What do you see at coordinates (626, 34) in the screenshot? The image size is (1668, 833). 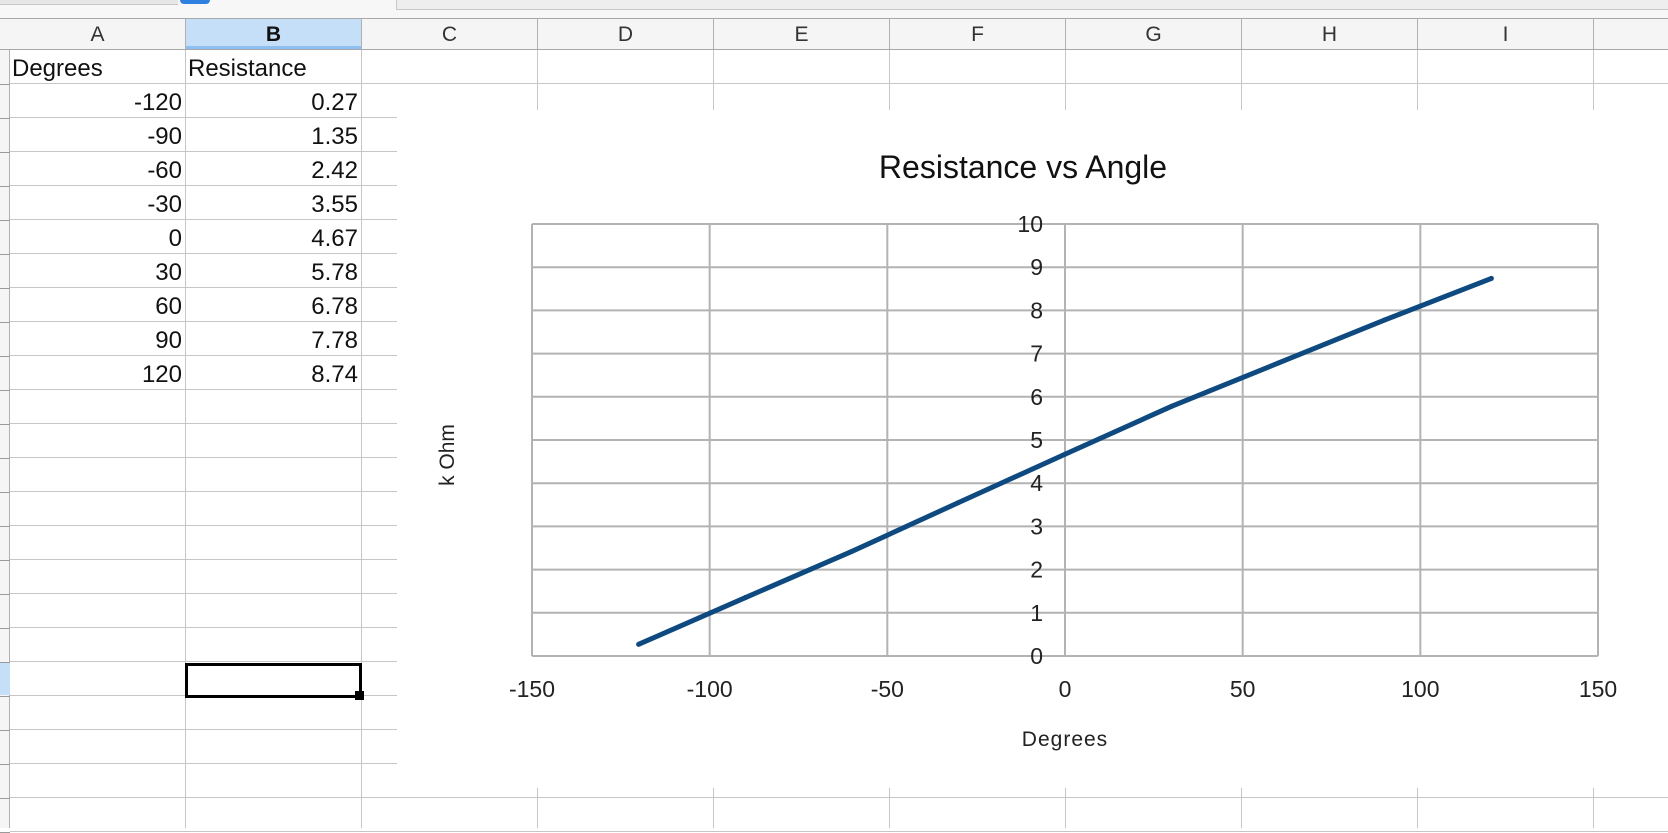 I see `column-header-d: D` at bounding box center [626, 34].